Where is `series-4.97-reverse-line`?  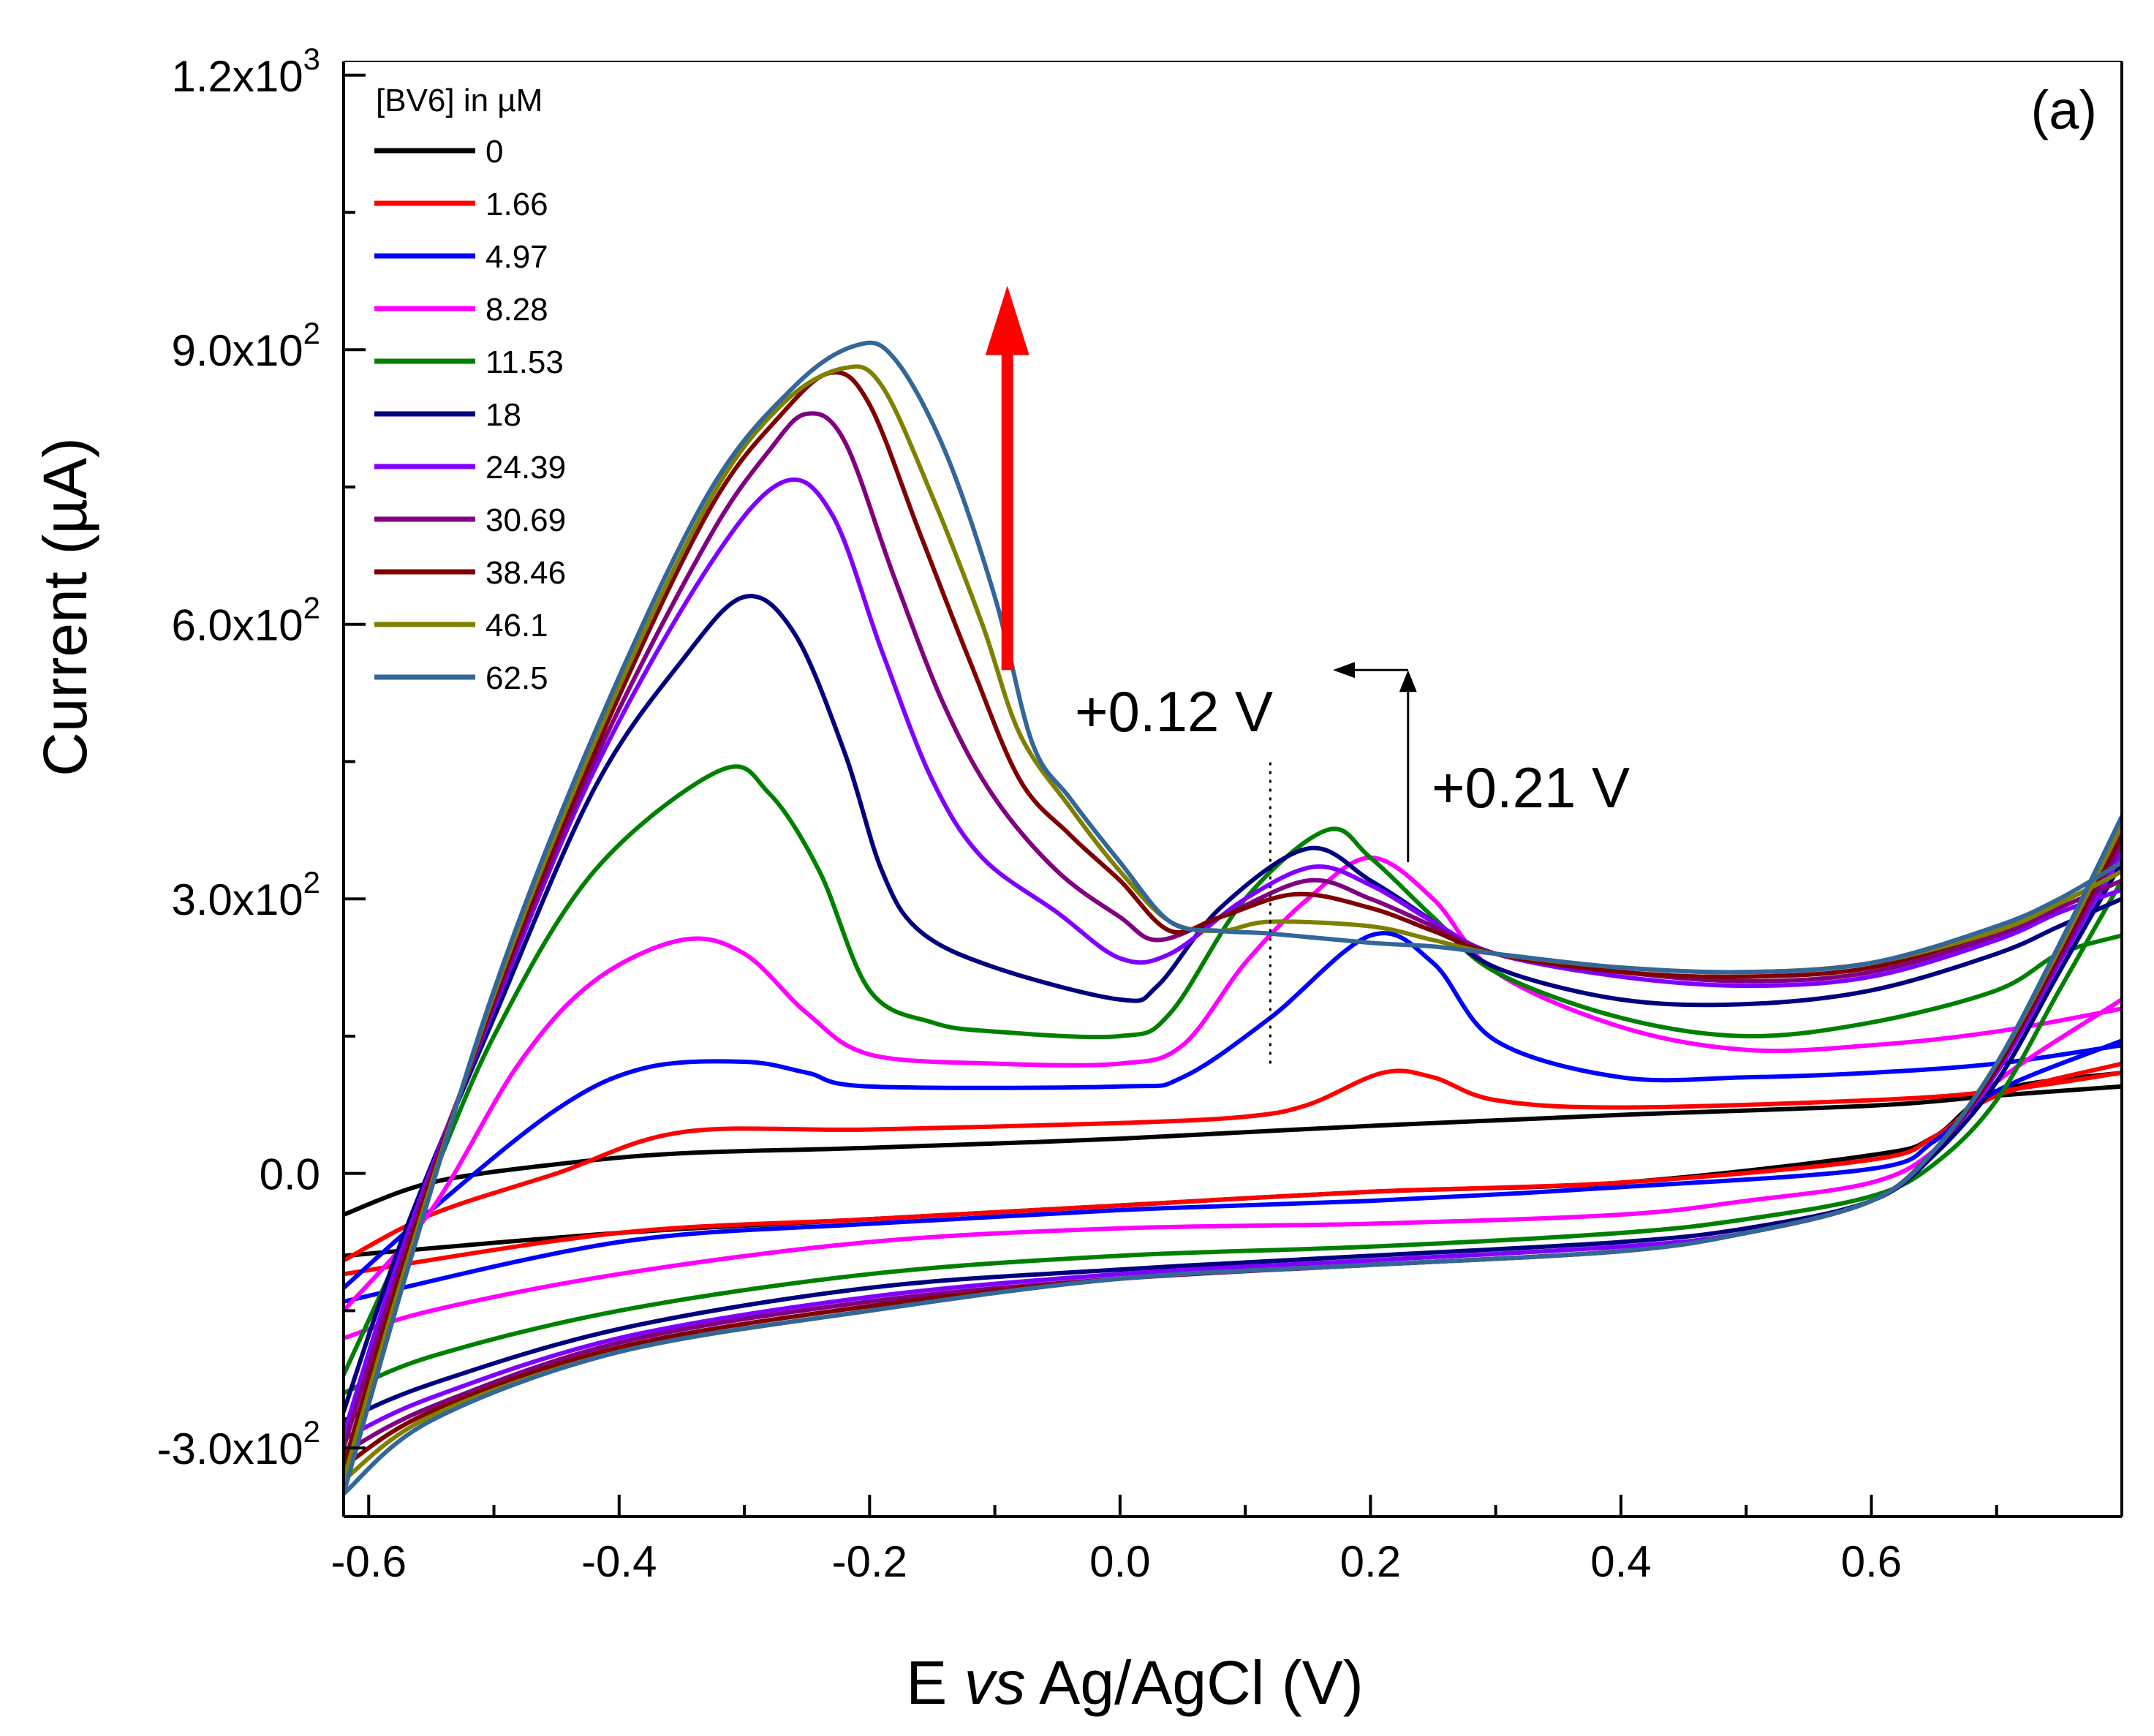
series-4.97-reverse-line is located at coordinates (1233, 1171).